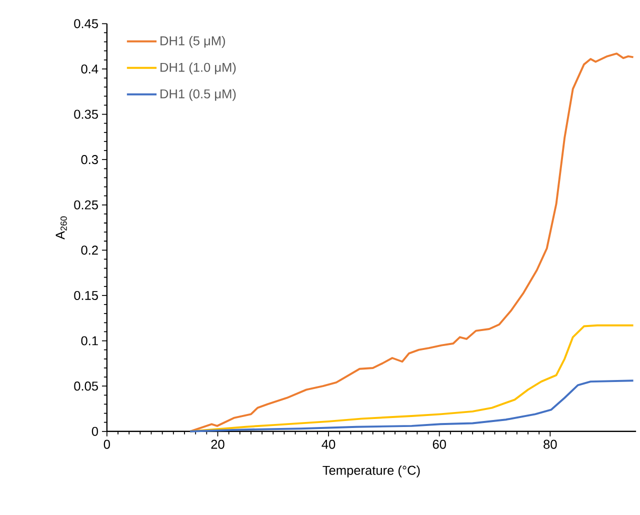 The height and width of the screenshot is (515, 640). I want to click on x-tick-label: 60, so click(439, 444).